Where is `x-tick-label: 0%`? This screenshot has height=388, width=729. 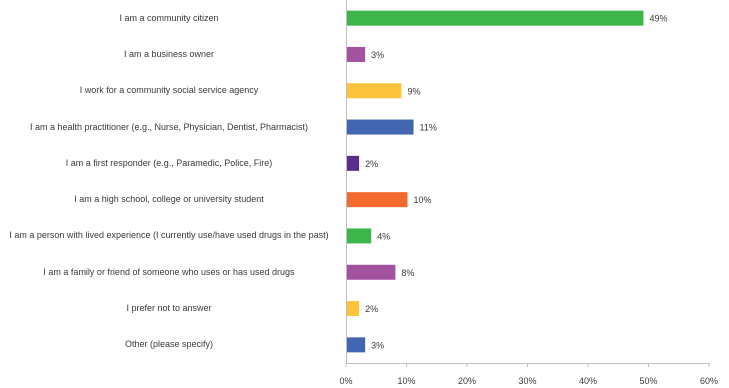
x-tick-label: 0% is located at coordinates (345, 381).